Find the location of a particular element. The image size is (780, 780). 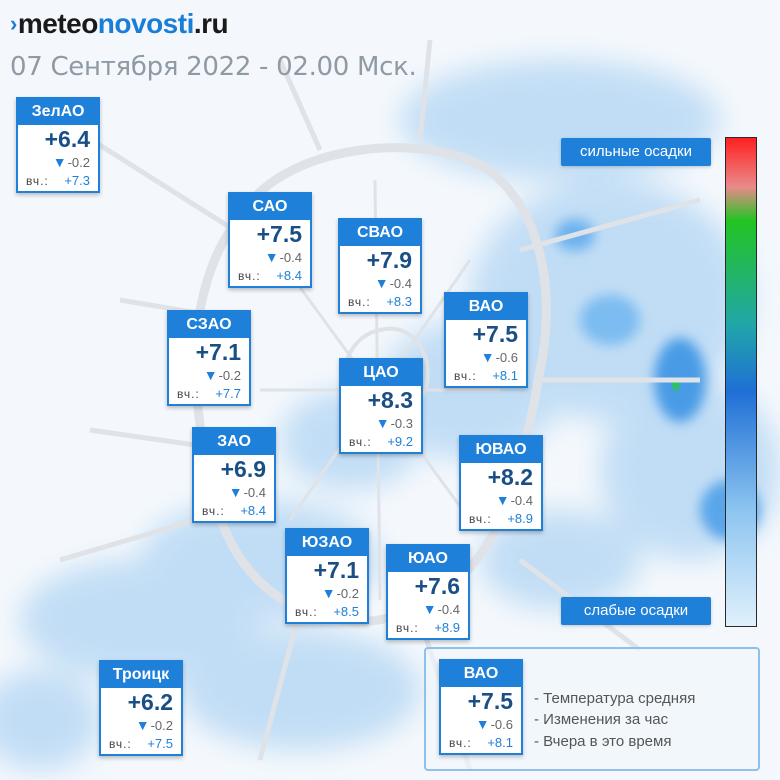

district-card: СВАО +7.9 ▼-0.4 вч.: +8.3 is located at coordinates (380, 266).